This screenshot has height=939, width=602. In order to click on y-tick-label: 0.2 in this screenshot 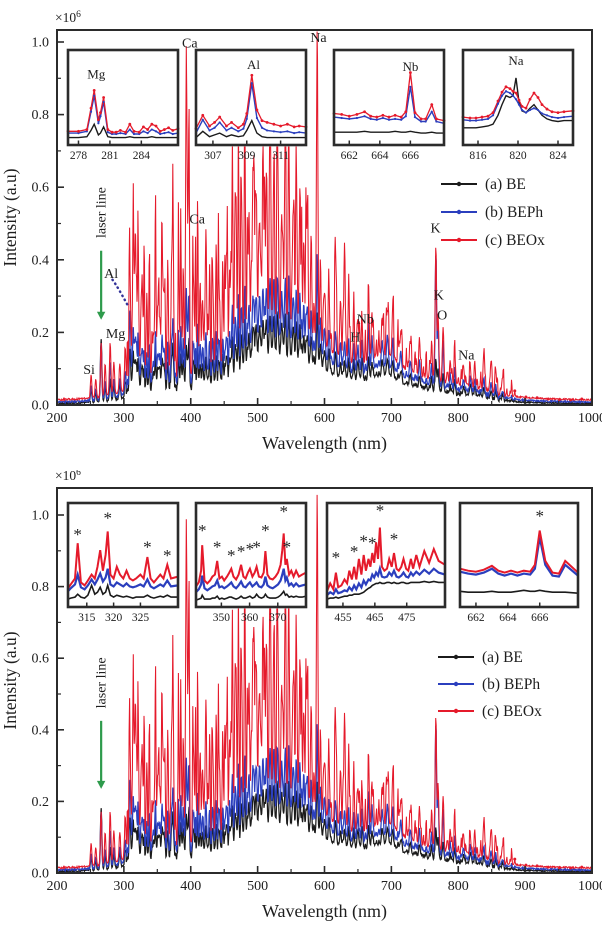, I will do `click(41, 802)`.